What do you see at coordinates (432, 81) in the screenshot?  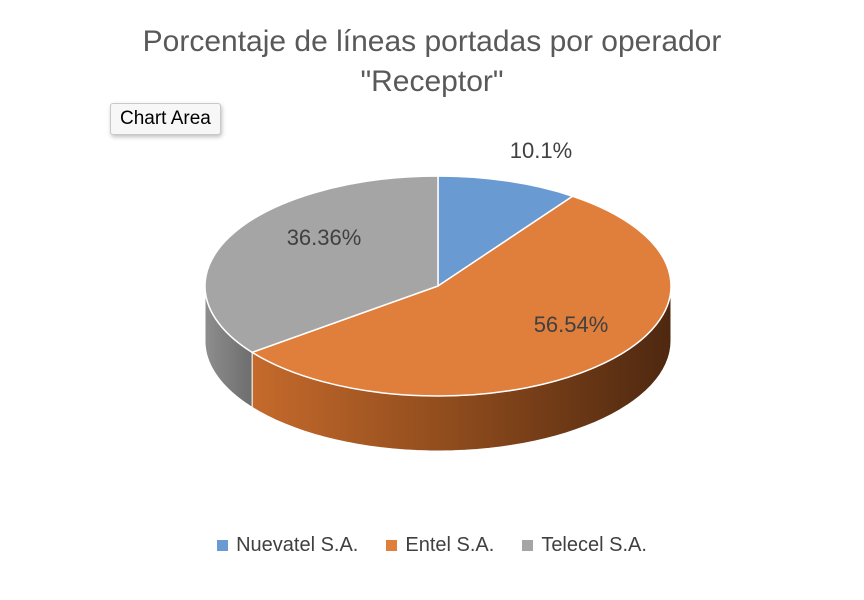 I see `chart-title-line-2: "Receptor"` at bounding box center [432, 81].